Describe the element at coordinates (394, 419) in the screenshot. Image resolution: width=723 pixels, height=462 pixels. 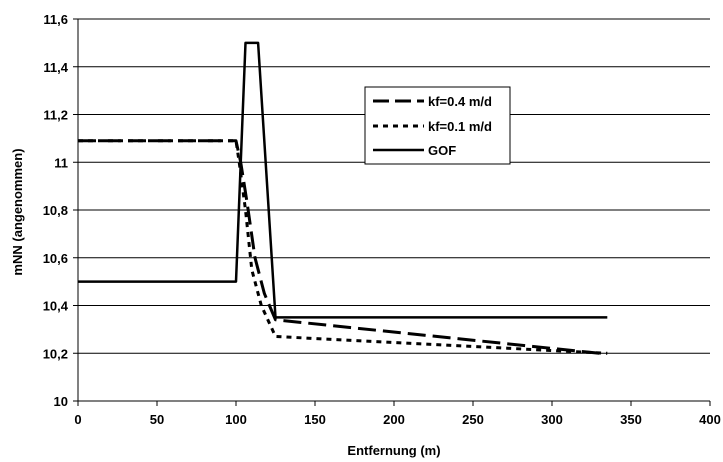
I see `x-tick-label-4: 200` at that location.